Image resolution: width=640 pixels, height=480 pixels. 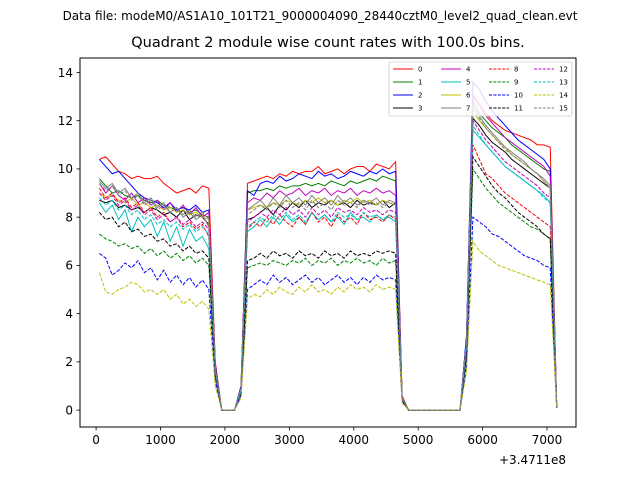 What do you see at coordinates (468, 83) in the screenshot?
I see `legend-label-5: 5` at bounding box center [468, 83].